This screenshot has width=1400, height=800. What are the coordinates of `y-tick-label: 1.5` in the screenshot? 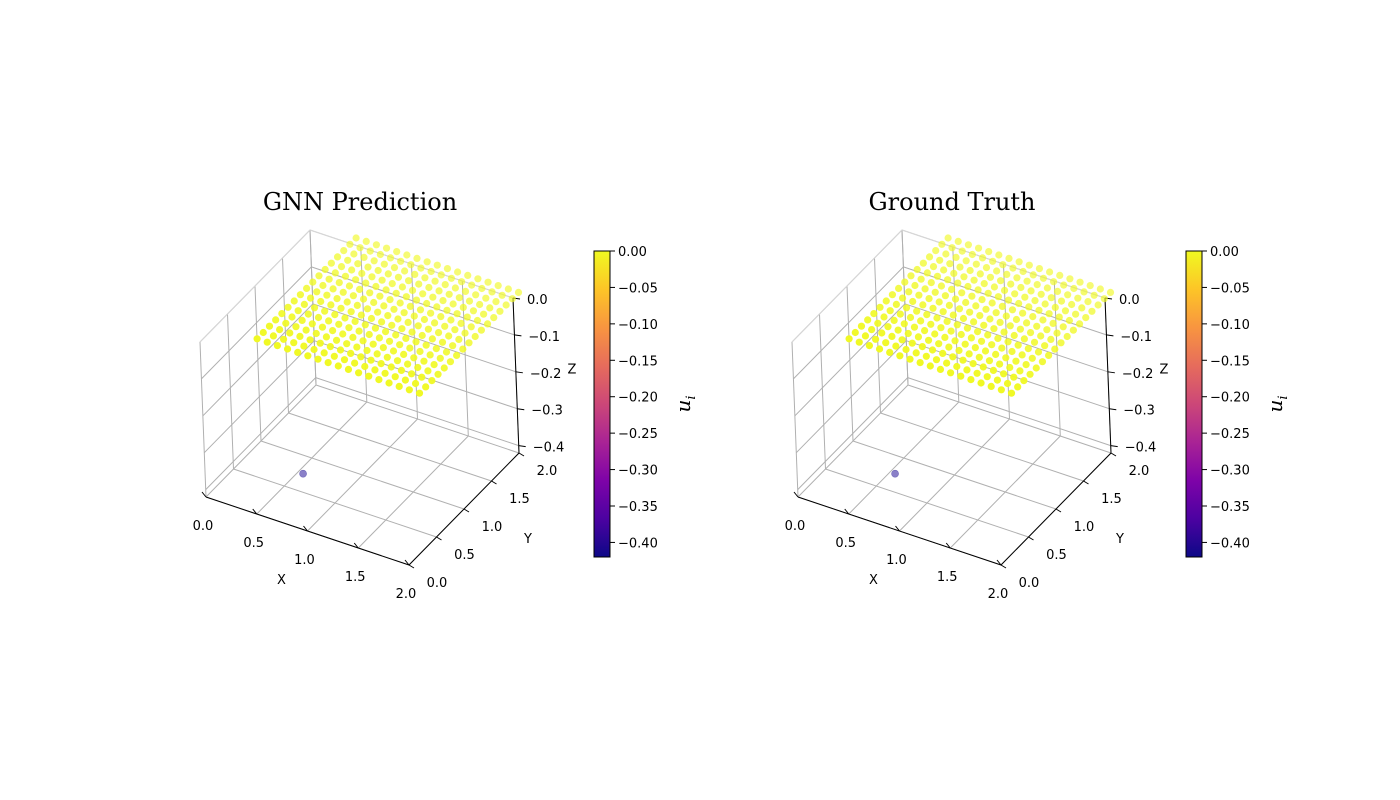 It's located at (1111, 499).